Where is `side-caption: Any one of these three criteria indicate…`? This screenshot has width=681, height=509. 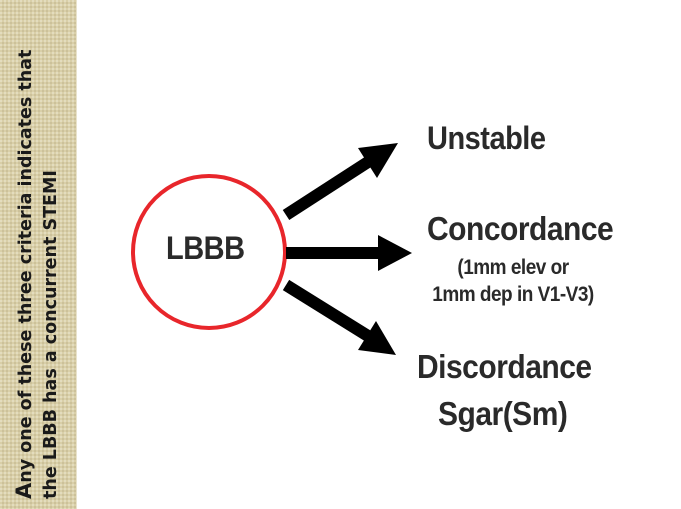
side-caption: Any one of these three criteria indicate… is located at coordinates (38, 254).